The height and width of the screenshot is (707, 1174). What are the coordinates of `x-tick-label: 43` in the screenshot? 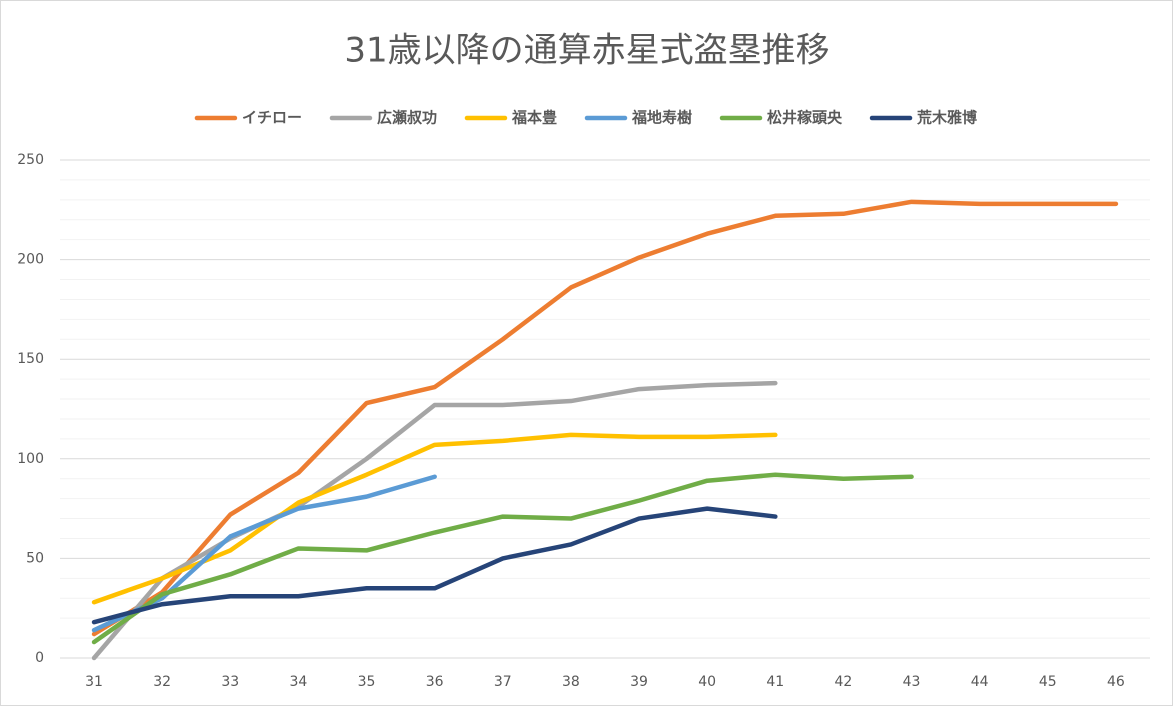 It's located at (912, 682).